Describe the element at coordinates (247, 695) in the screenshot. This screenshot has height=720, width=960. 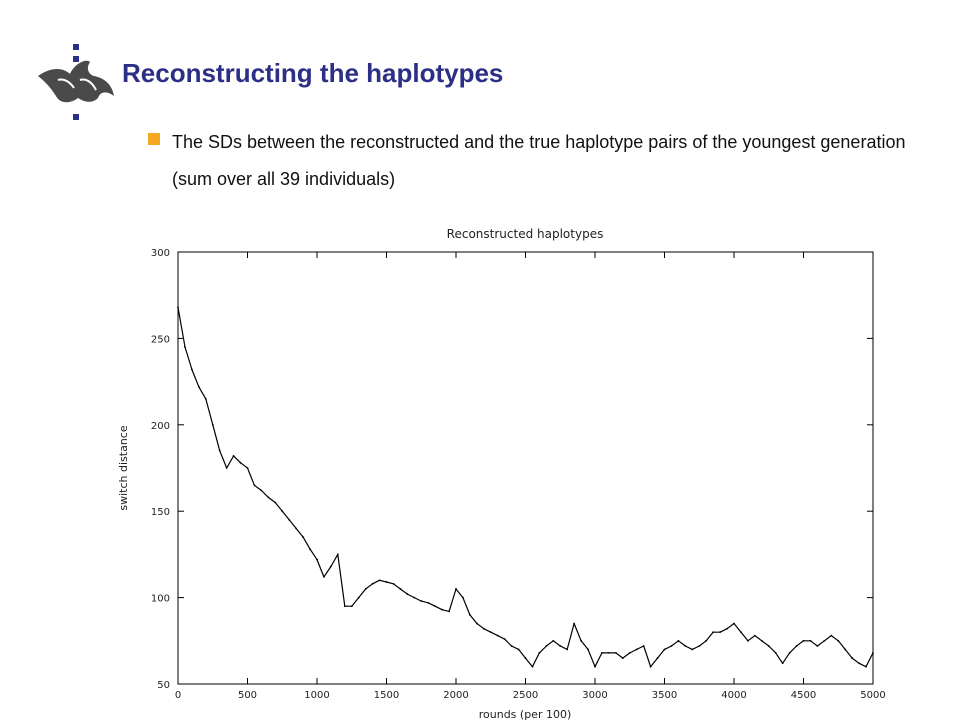
I see `x-tick-label: 500` at that location.